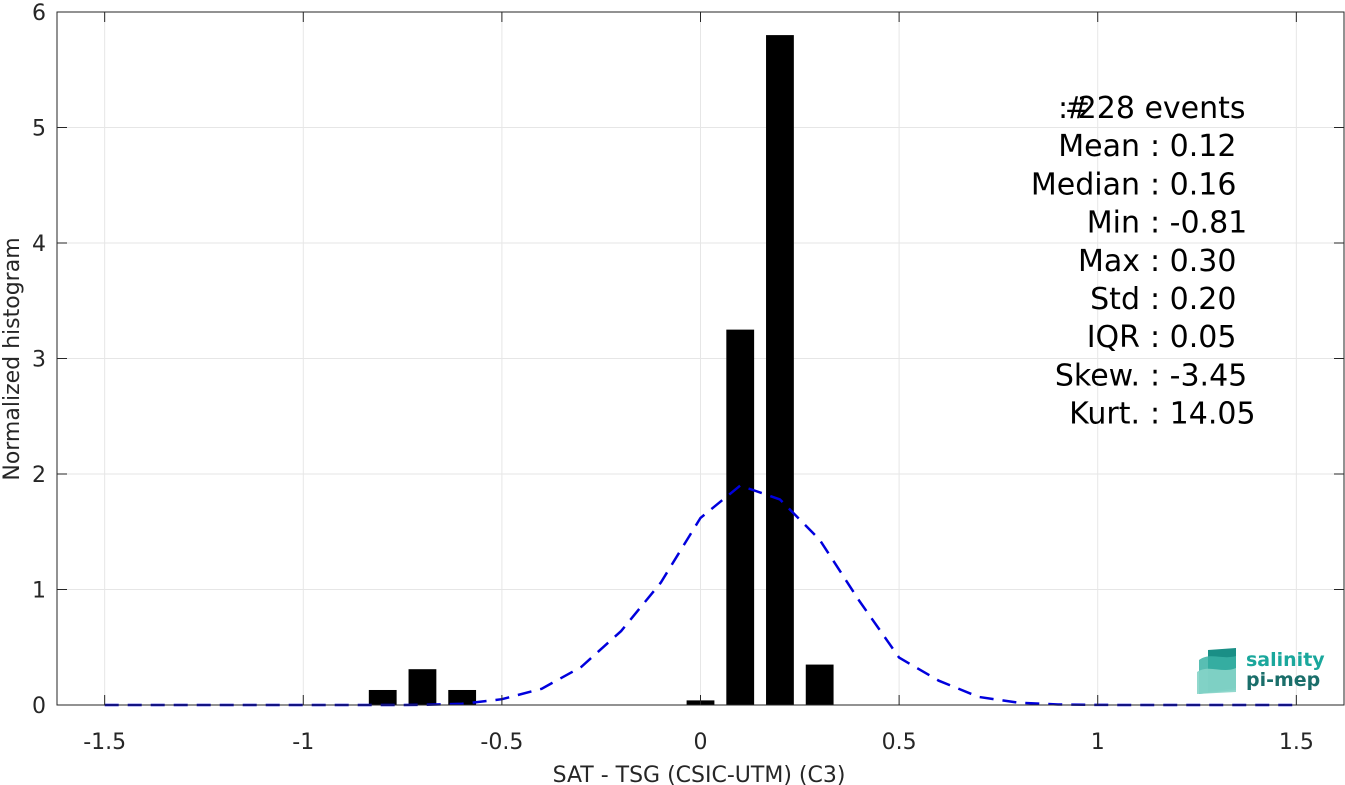 Image resolution: width=1345 pixels, height=785 pixels. Describe the element at coordinates (701, 742) in the screenshot. I see `x-tick-label: 0` at that location.